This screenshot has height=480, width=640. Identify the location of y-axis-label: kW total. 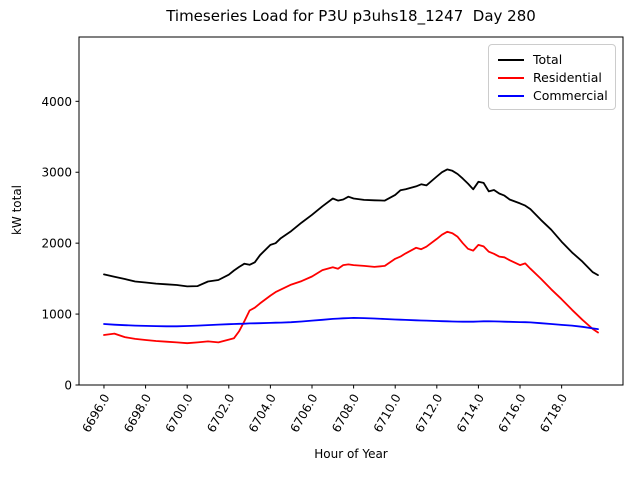
(17, 210).